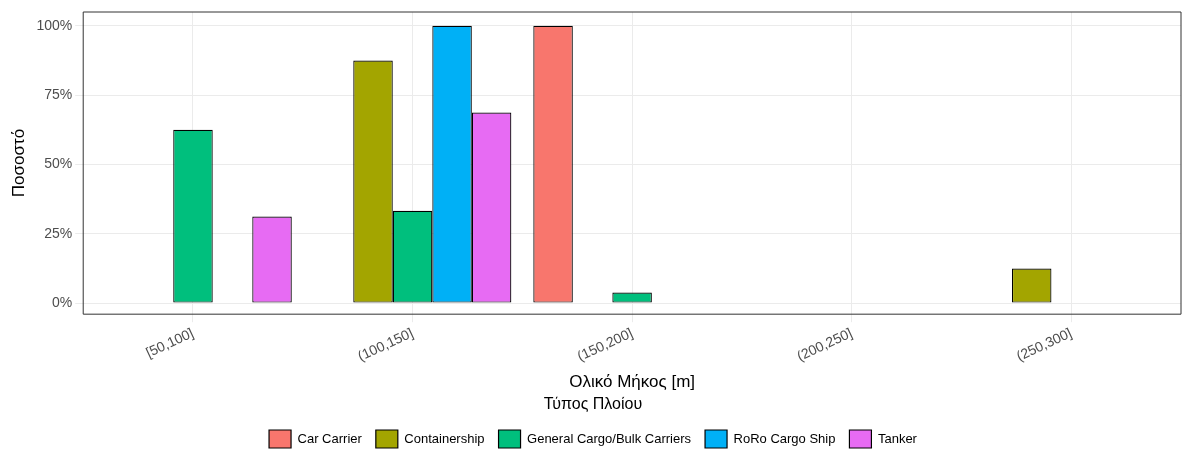 The image size is (1189, 462). What do you see at coordinates (609, 438) in the screenshot?
I see `legend-label: General Cargo/Bulk Carriers` at bounding box center [609, 438].